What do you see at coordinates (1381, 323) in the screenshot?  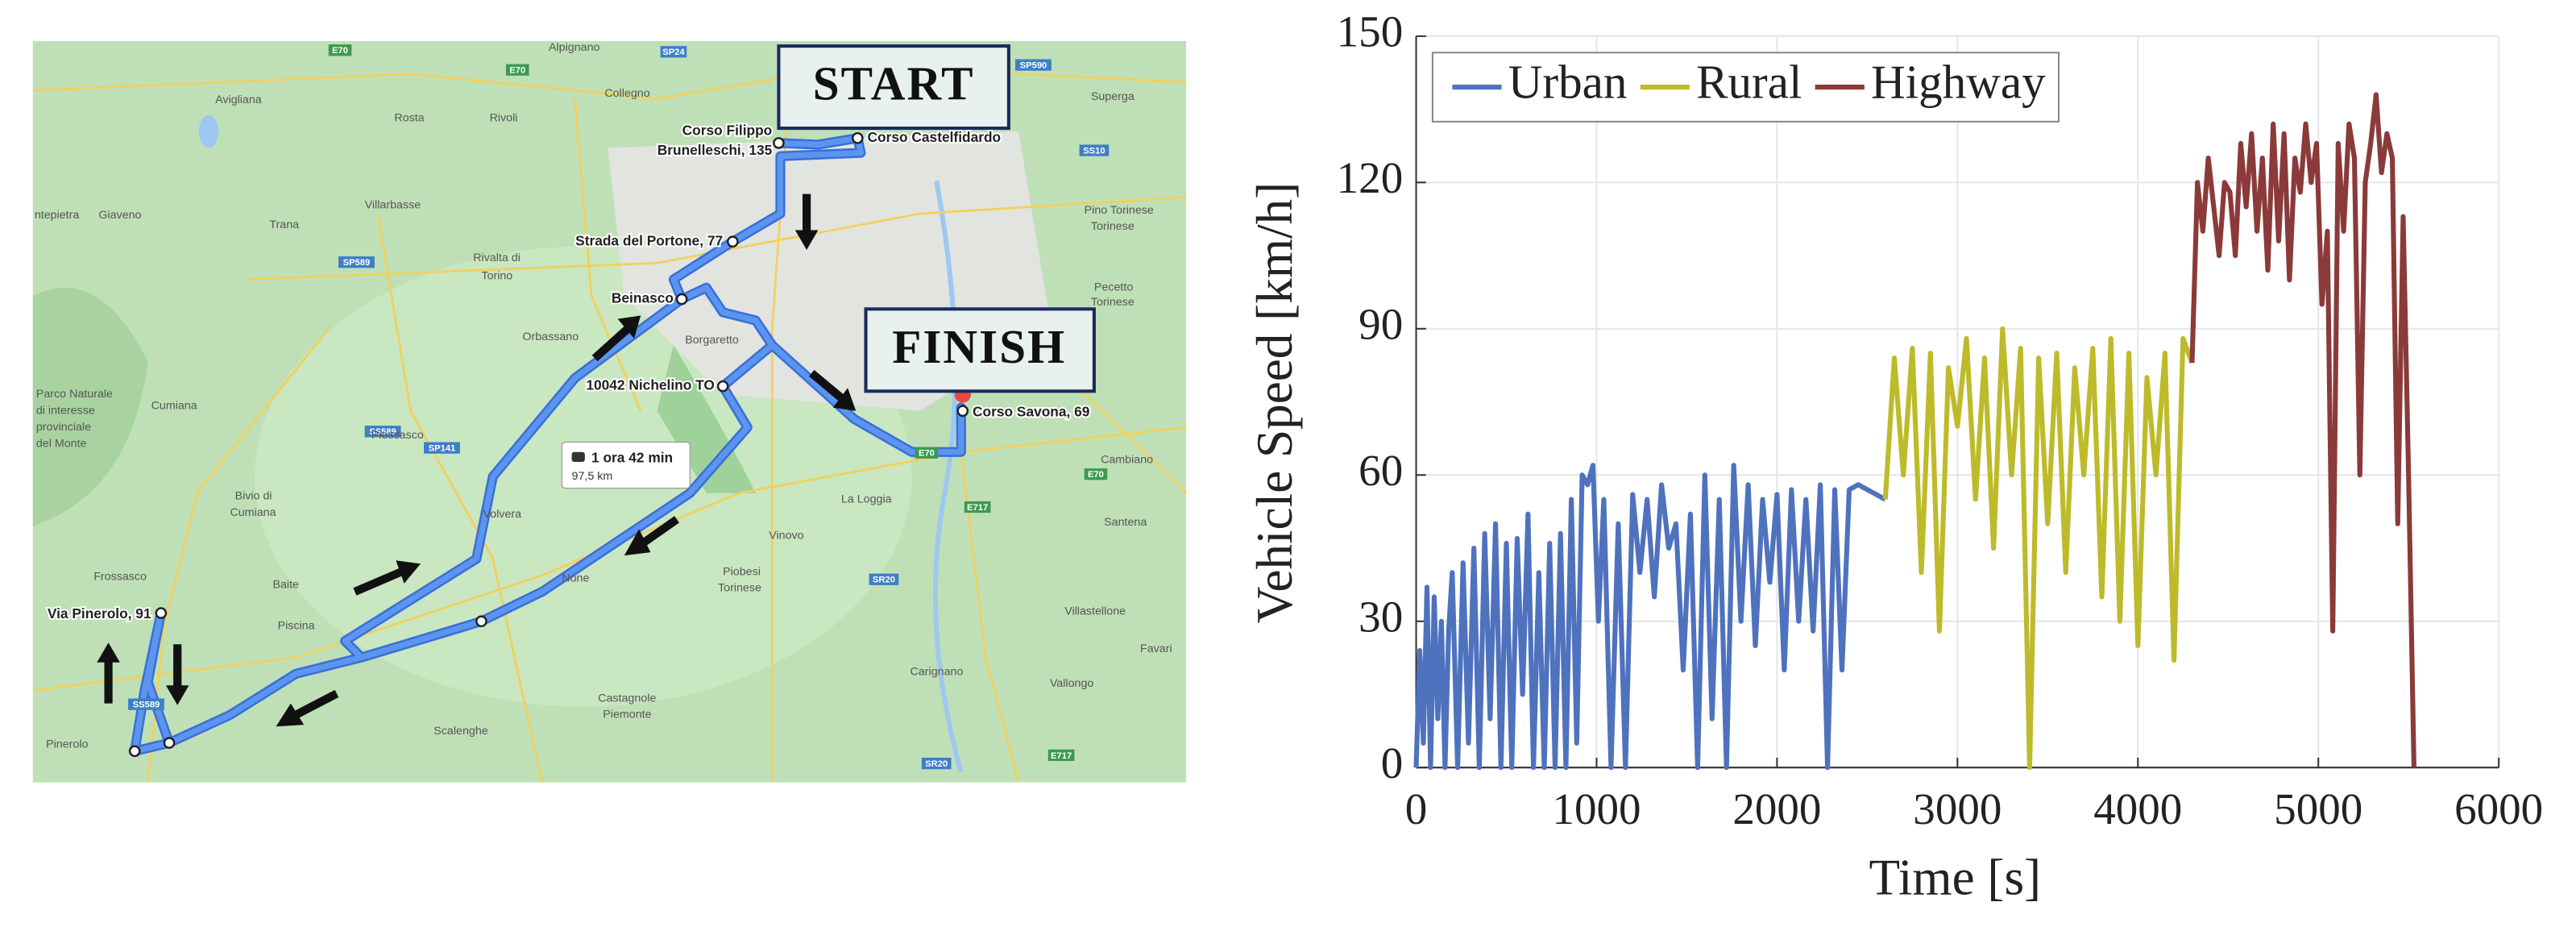 I see `y-tick-label: 90` at bounding box center [1381, 323].